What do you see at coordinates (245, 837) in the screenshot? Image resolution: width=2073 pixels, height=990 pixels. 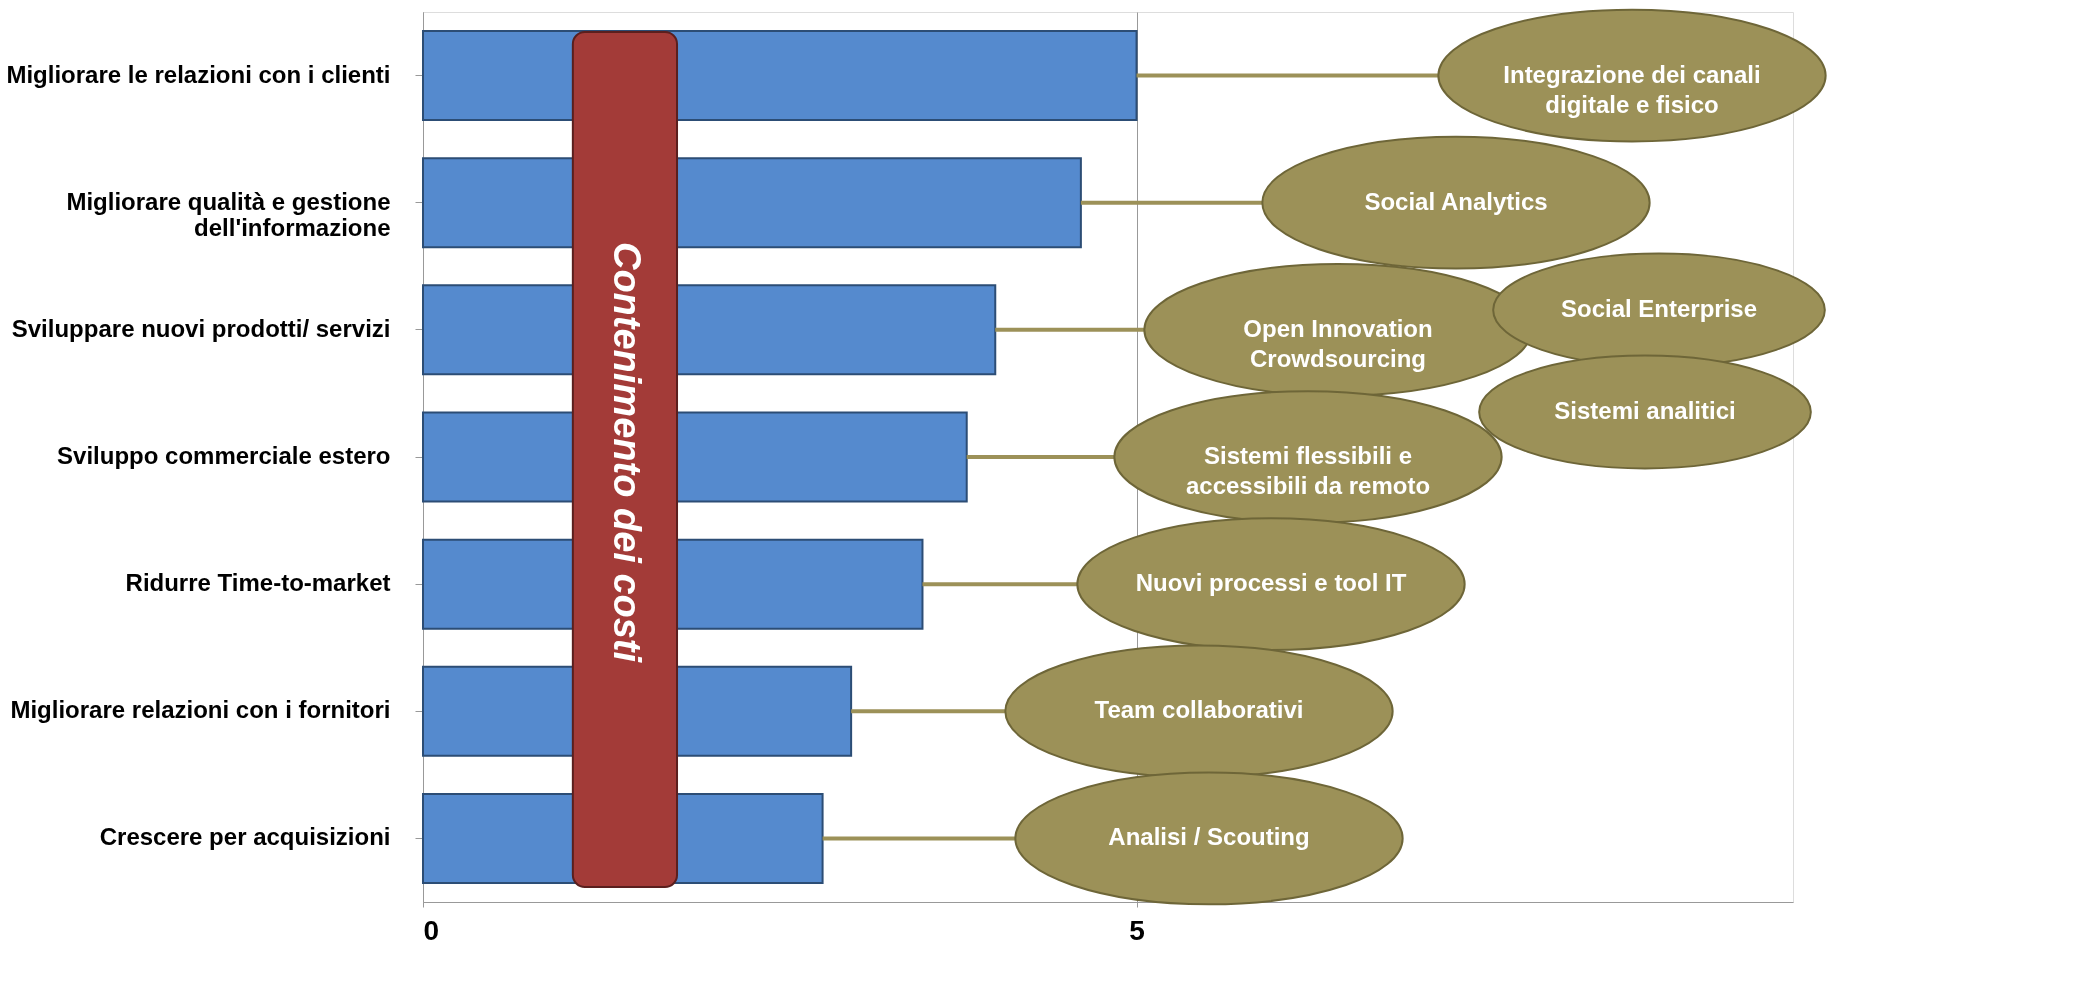 I see `y-tick-label: Crescere per acquisizioni` at bounding box center [245, 837].